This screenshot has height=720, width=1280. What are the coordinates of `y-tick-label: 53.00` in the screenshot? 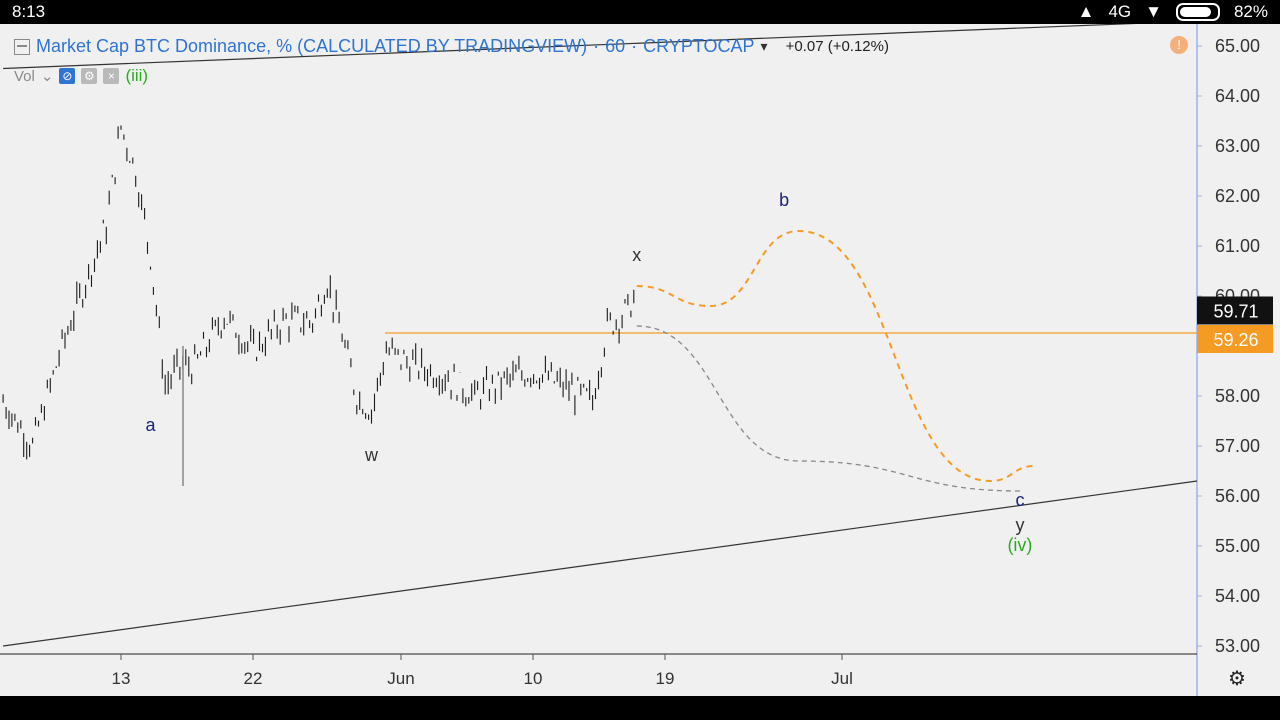 It's located at (1237, 646).